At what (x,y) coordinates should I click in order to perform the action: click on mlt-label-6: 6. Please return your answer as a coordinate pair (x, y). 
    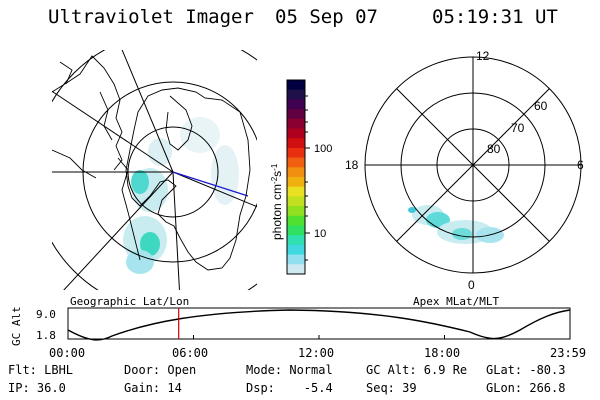
    Looking at the image, I should click on (580, 165).